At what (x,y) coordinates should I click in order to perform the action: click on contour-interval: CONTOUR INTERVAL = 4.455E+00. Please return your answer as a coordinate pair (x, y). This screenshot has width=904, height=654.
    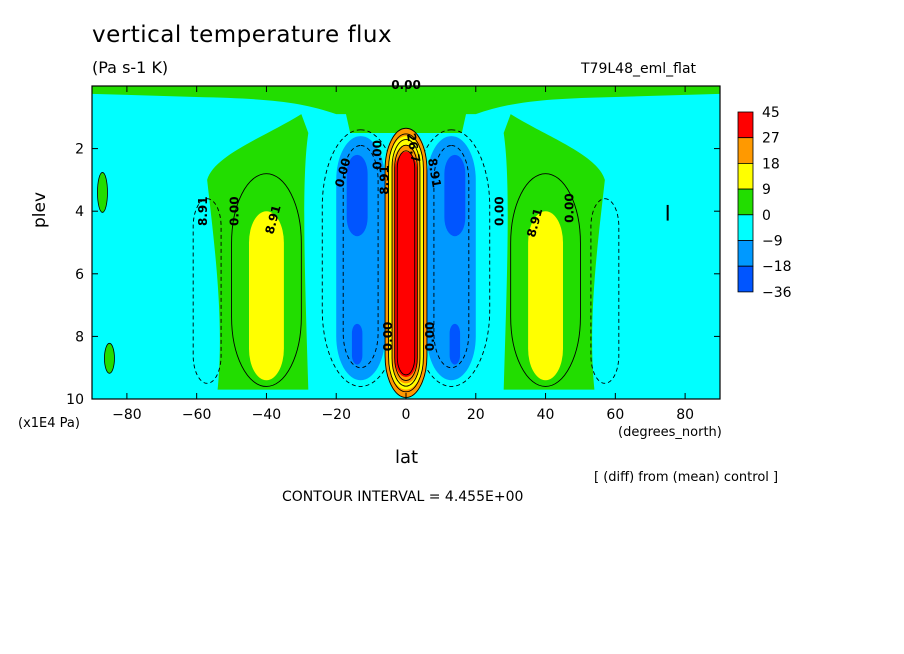
    Looking at the image, I should click on (403, 497).